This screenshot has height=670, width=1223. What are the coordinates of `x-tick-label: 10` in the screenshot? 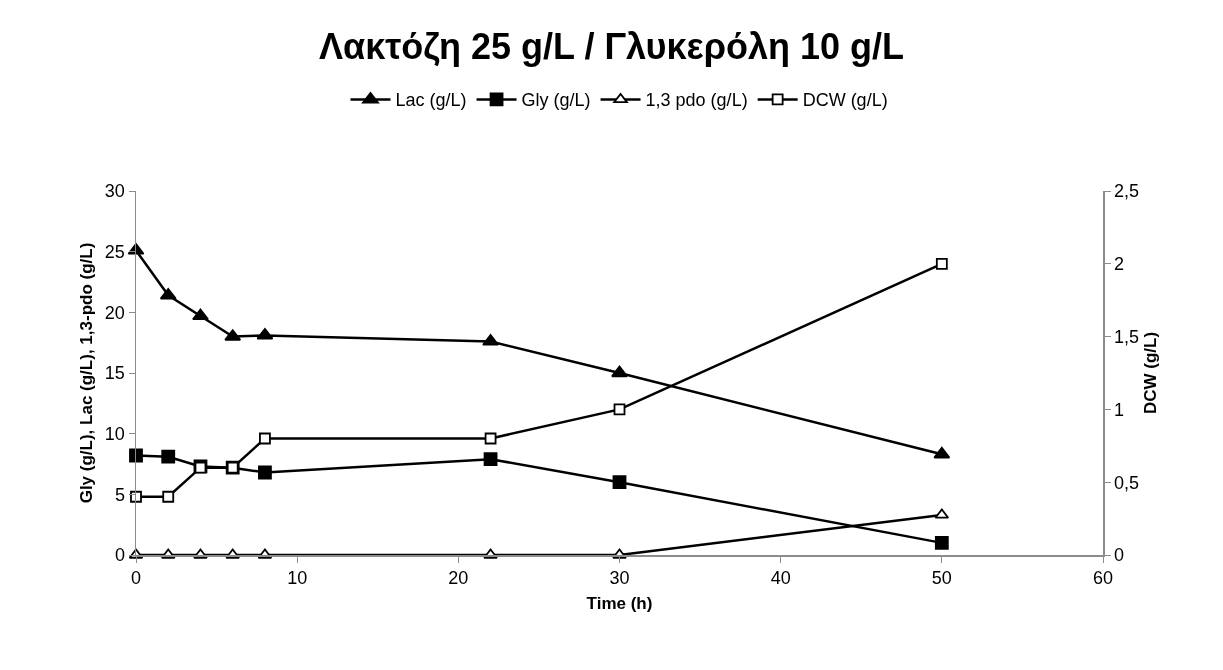 It's located at (297, 578).